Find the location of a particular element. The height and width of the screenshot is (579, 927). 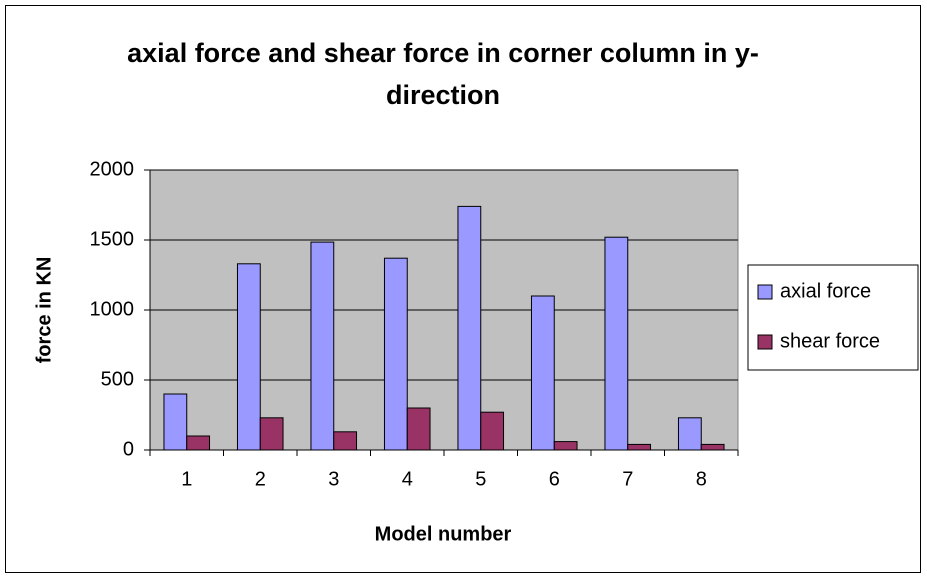

legend-label: axial force is located at coordinates (825, 291).